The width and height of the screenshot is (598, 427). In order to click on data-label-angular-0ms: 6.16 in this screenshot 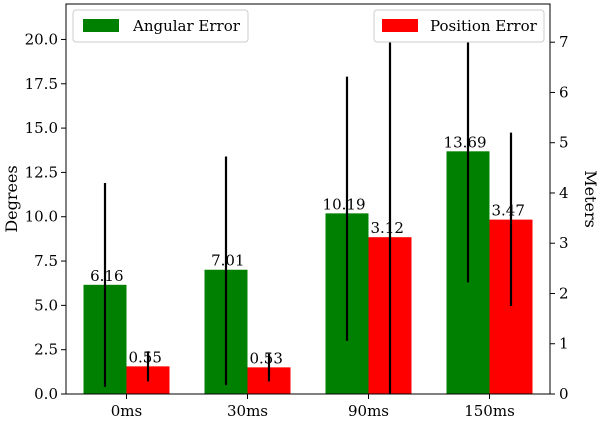, I will do `click(106, 276)`.